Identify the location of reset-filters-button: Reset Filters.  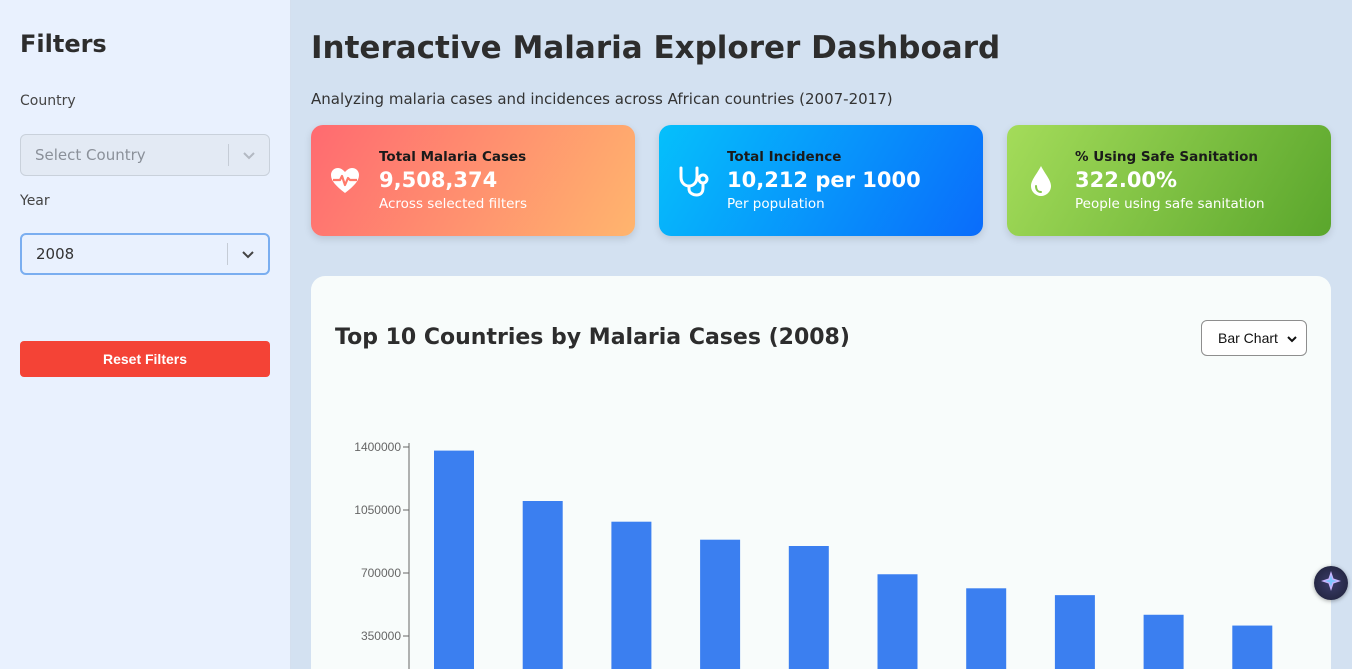
(145, 359).